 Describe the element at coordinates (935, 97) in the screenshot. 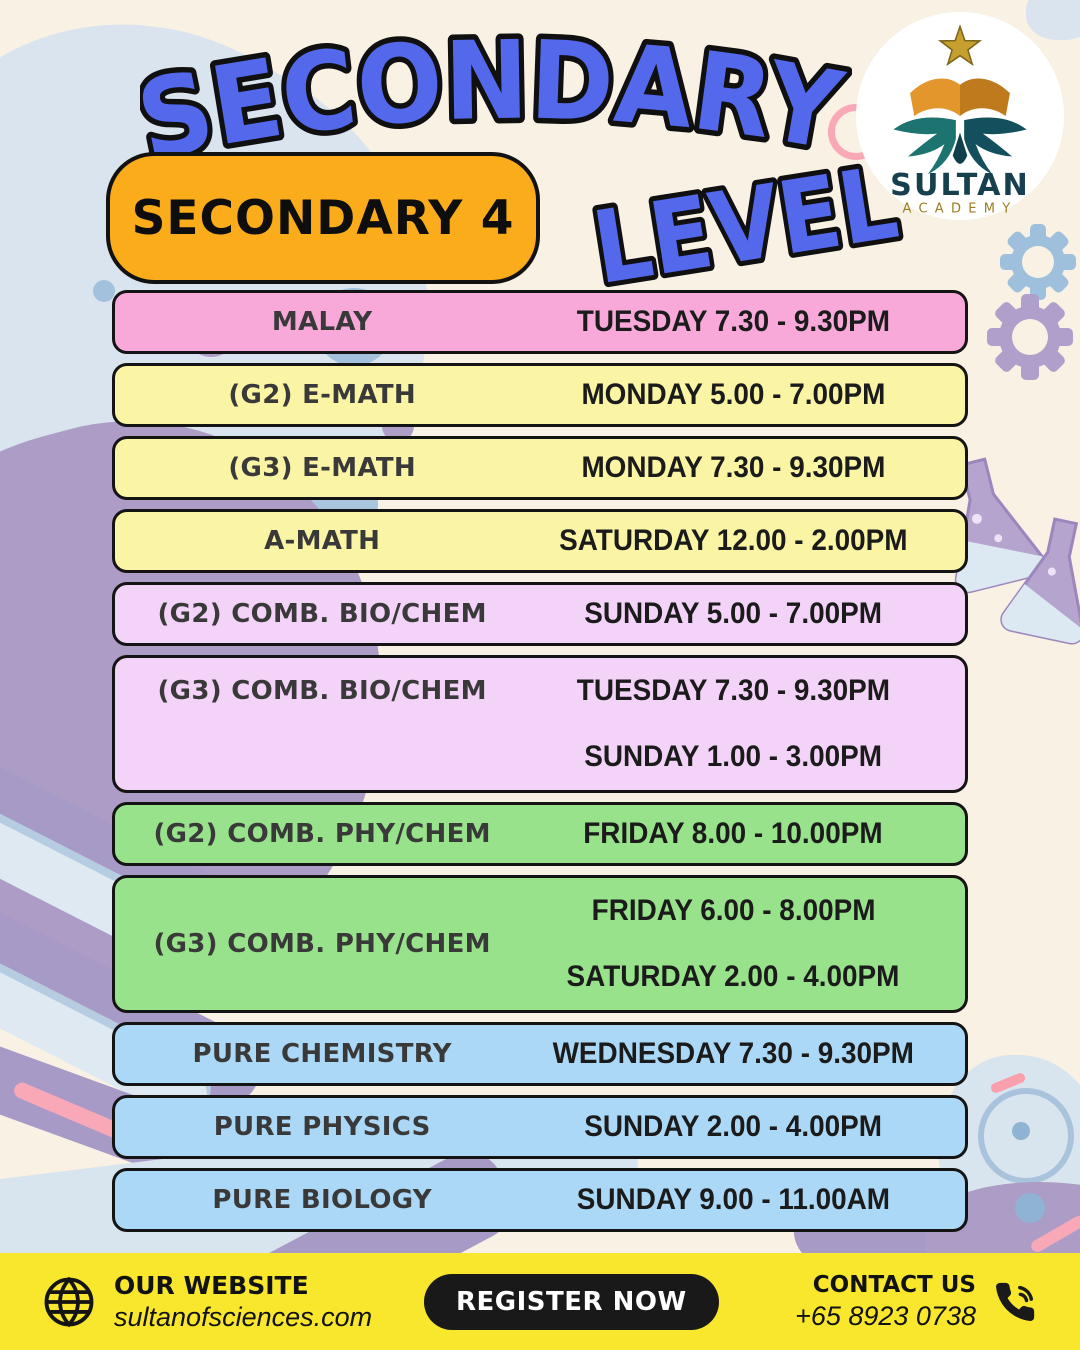

I see `book-left` at that location.